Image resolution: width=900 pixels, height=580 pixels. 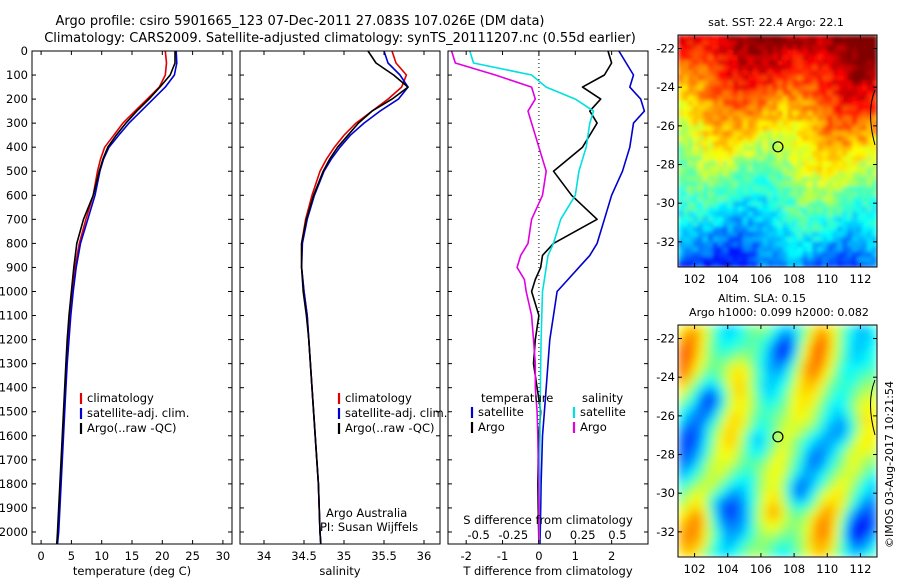 What do you see at coordinates (513, 535) in the screenshot?
I see `s-tick-label: -0.25` at bounding box center [513, 535].